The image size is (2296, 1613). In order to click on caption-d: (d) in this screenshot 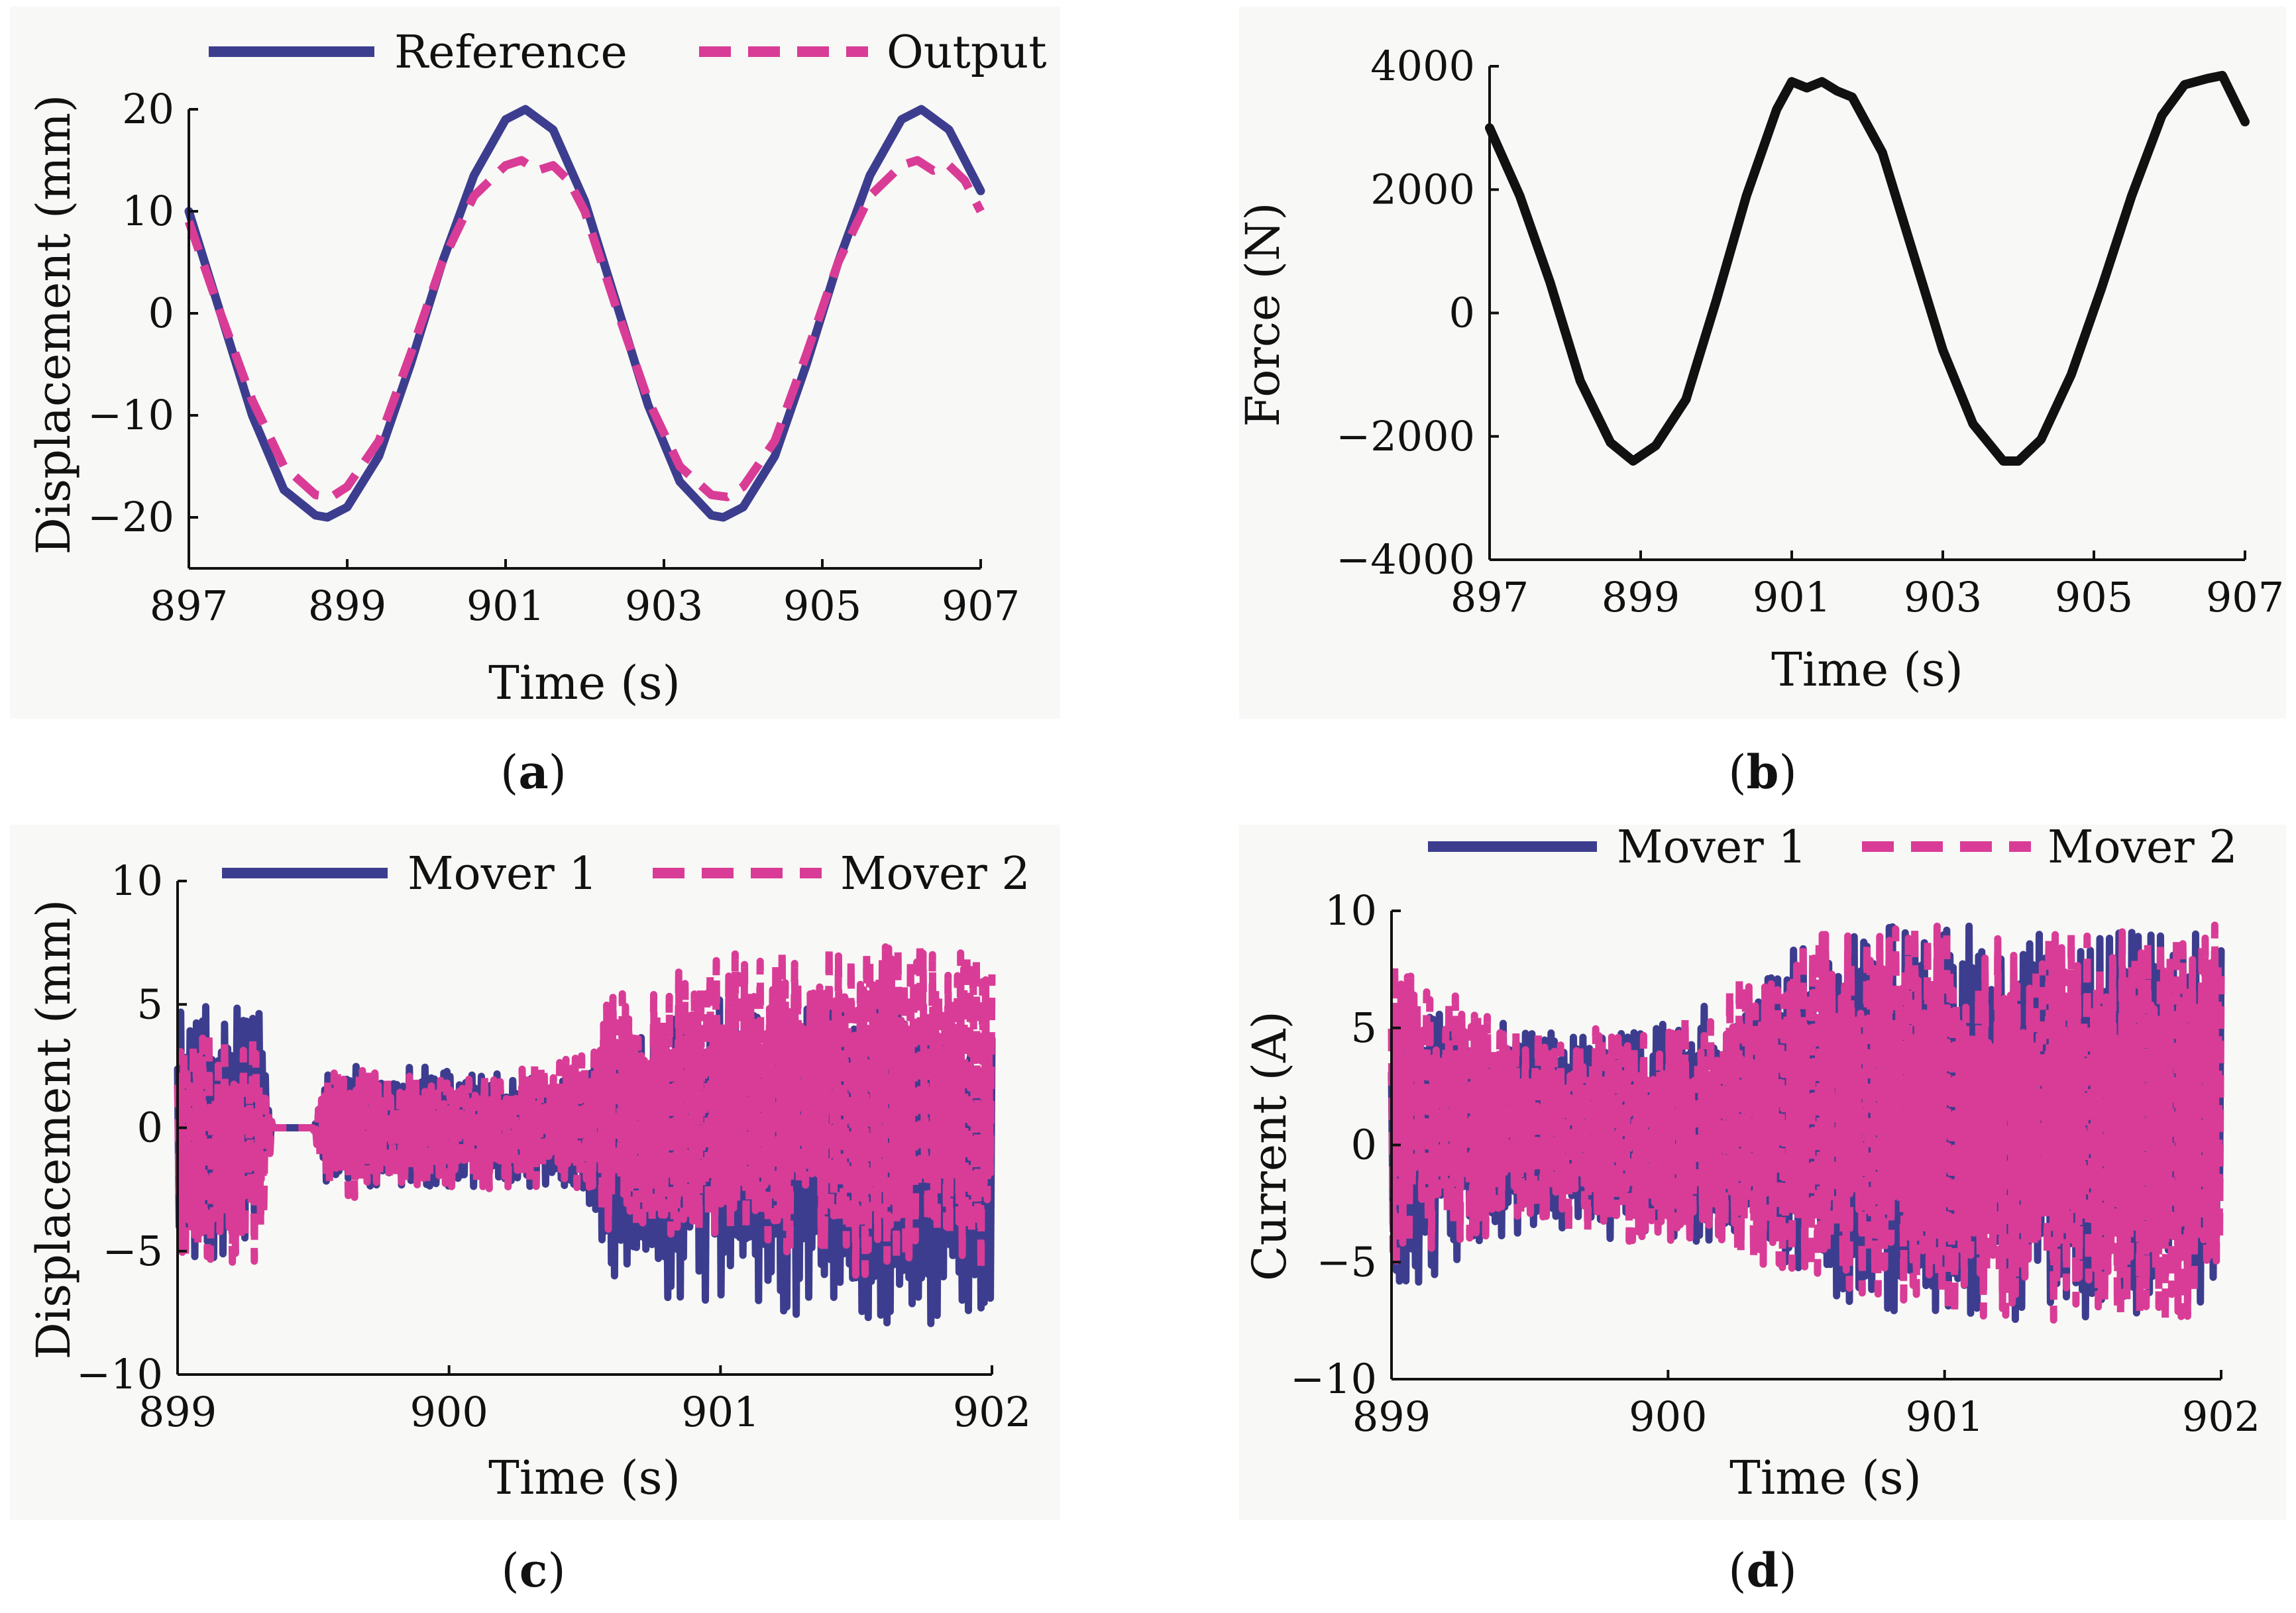, I will do `click(1762, 1570)`.